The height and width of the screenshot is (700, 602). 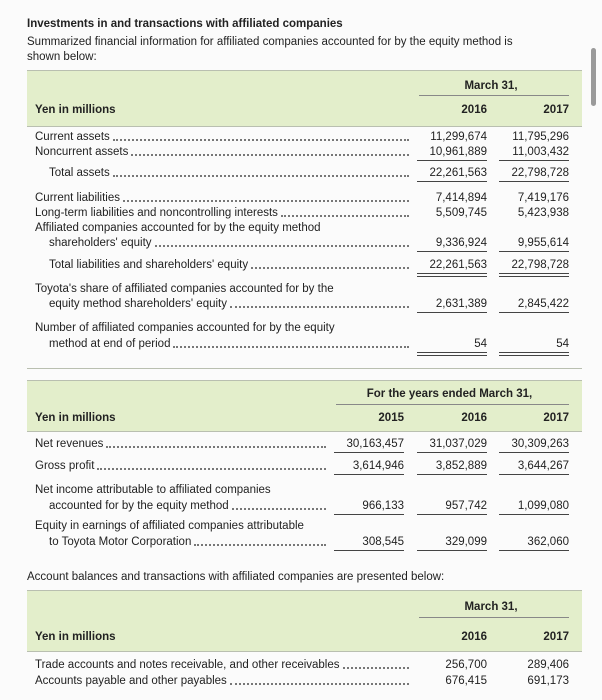 What do you see at coordinates (229, 344) in the screenshot?
I see `row-label: method at end of period` at bounding box center [229, 344].